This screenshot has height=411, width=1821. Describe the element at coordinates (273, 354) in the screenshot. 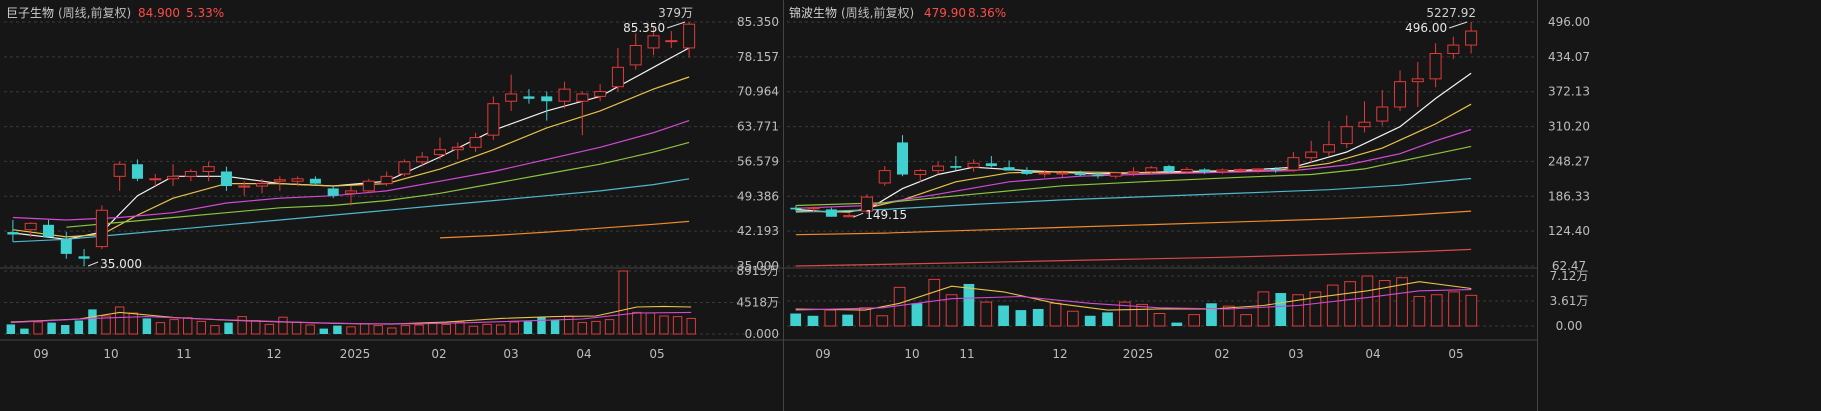

I see `left-date-label: 12` at that location.